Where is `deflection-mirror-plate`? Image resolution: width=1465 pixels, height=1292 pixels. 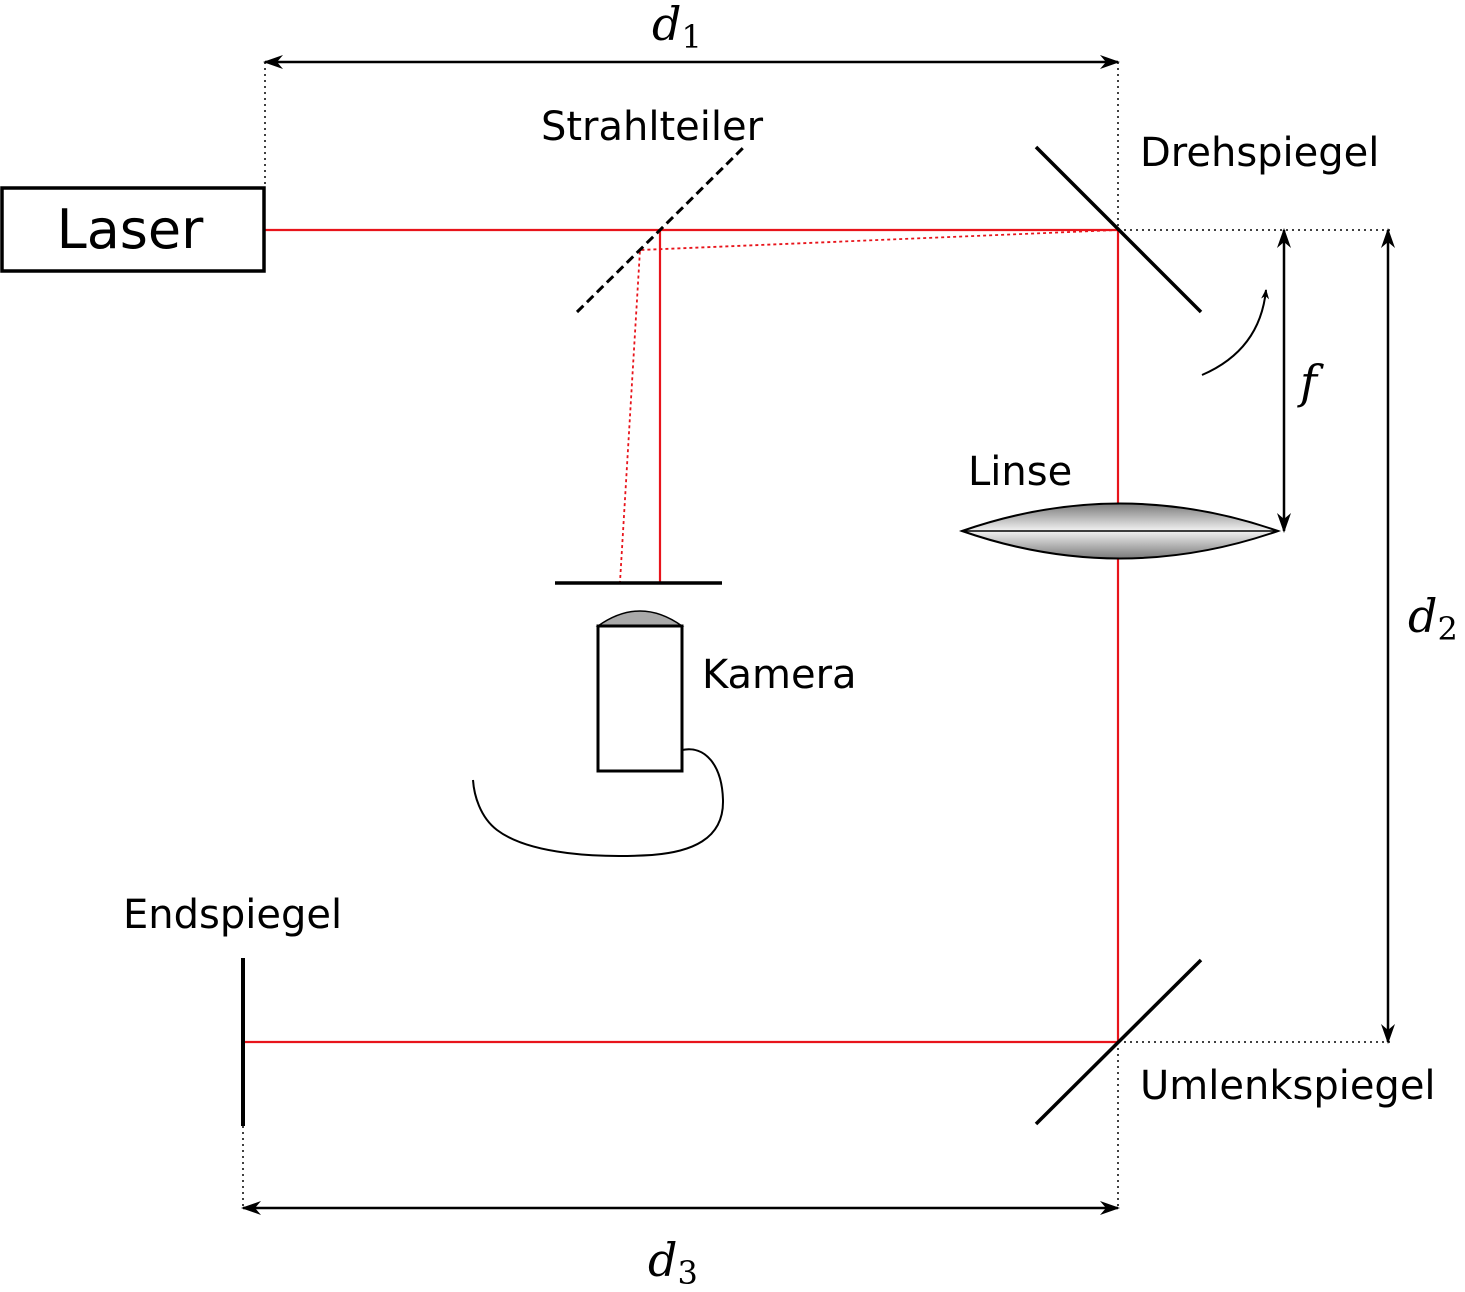
deflection-mirror-plate is located at coordinates (1118, 1042).